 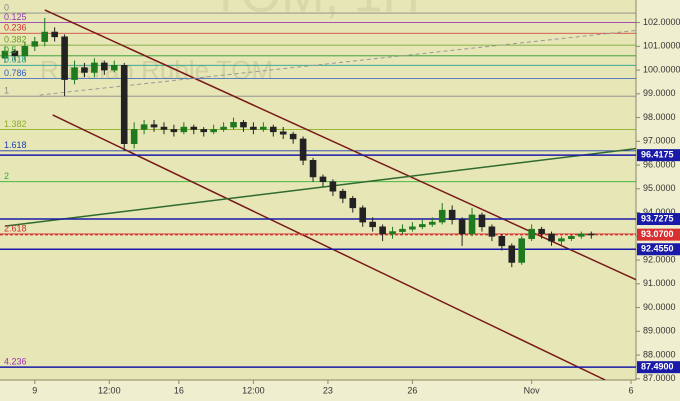 What do you see at coordinates (15, 124) in the screenshot?
I see `fib-level-label: 1.382` at bounding box center [15, 124].